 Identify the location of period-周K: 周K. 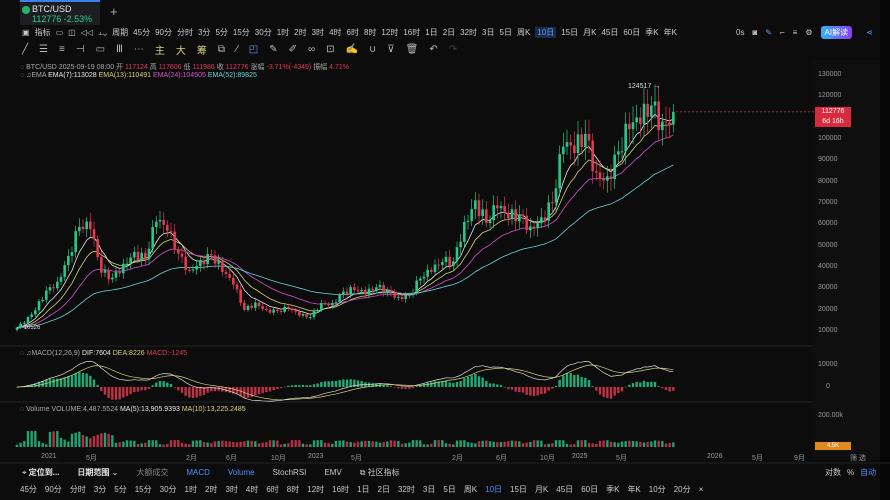
(523, 32).